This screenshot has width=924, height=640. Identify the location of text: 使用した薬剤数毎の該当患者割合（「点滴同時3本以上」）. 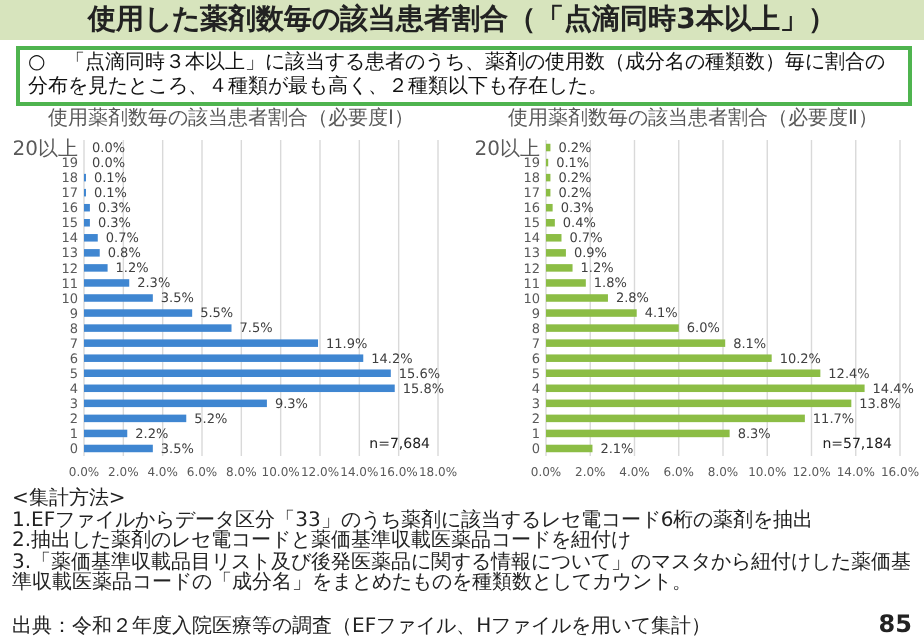
(462, 20).